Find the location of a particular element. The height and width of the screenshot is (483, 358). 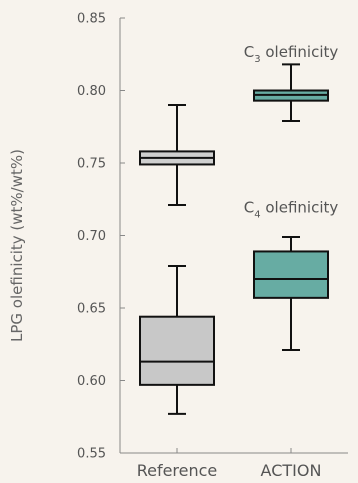

y-tick-label: 0.80 is located at coordinates (91, 91).